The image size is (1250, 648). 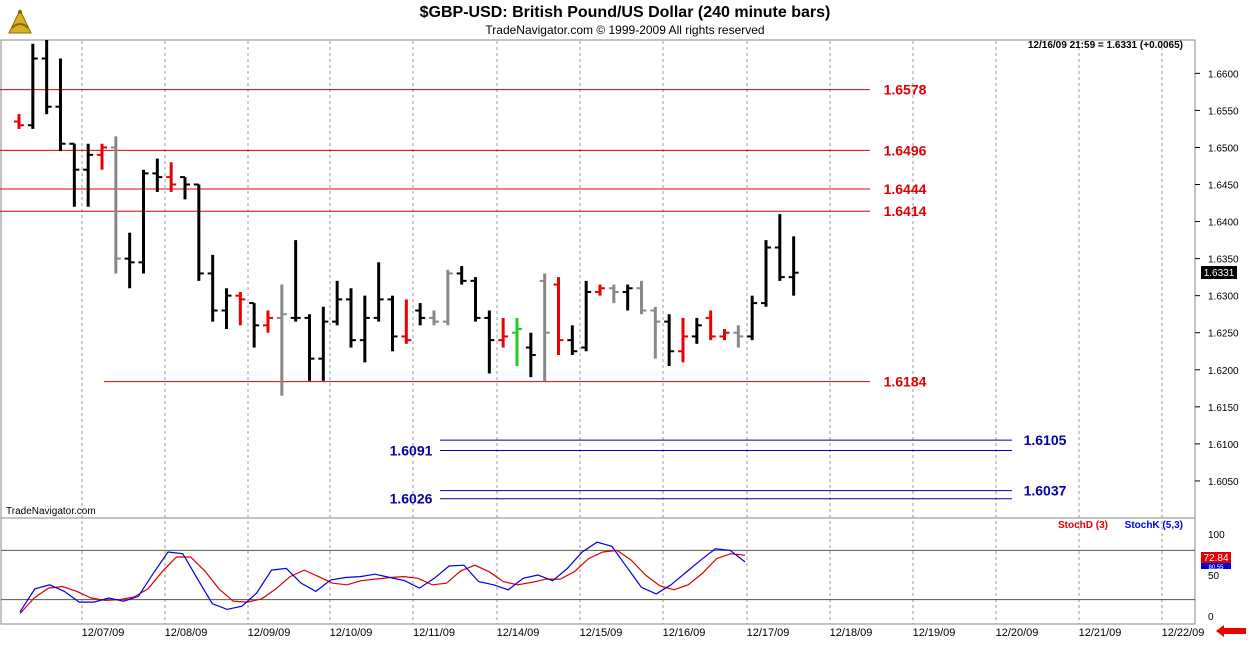 What do you see at coordinates (382, 577) in the screenshot?
I see `stoch-k-line` at bounding box center [382, 577].